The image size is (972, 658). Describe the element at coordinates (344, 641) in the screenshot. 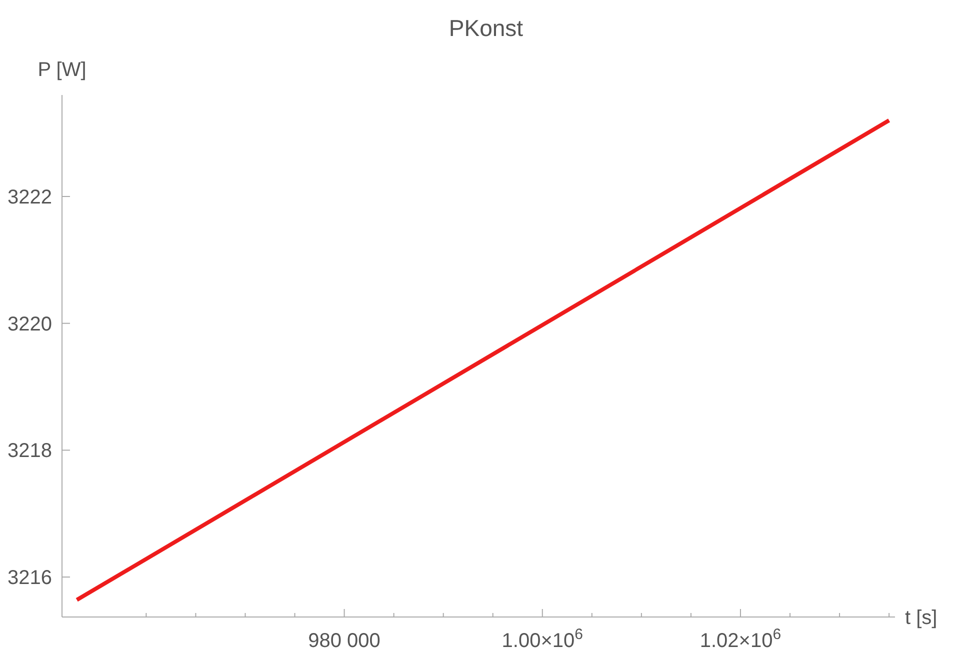

I see `x-tick-label: 980 000` at that location.